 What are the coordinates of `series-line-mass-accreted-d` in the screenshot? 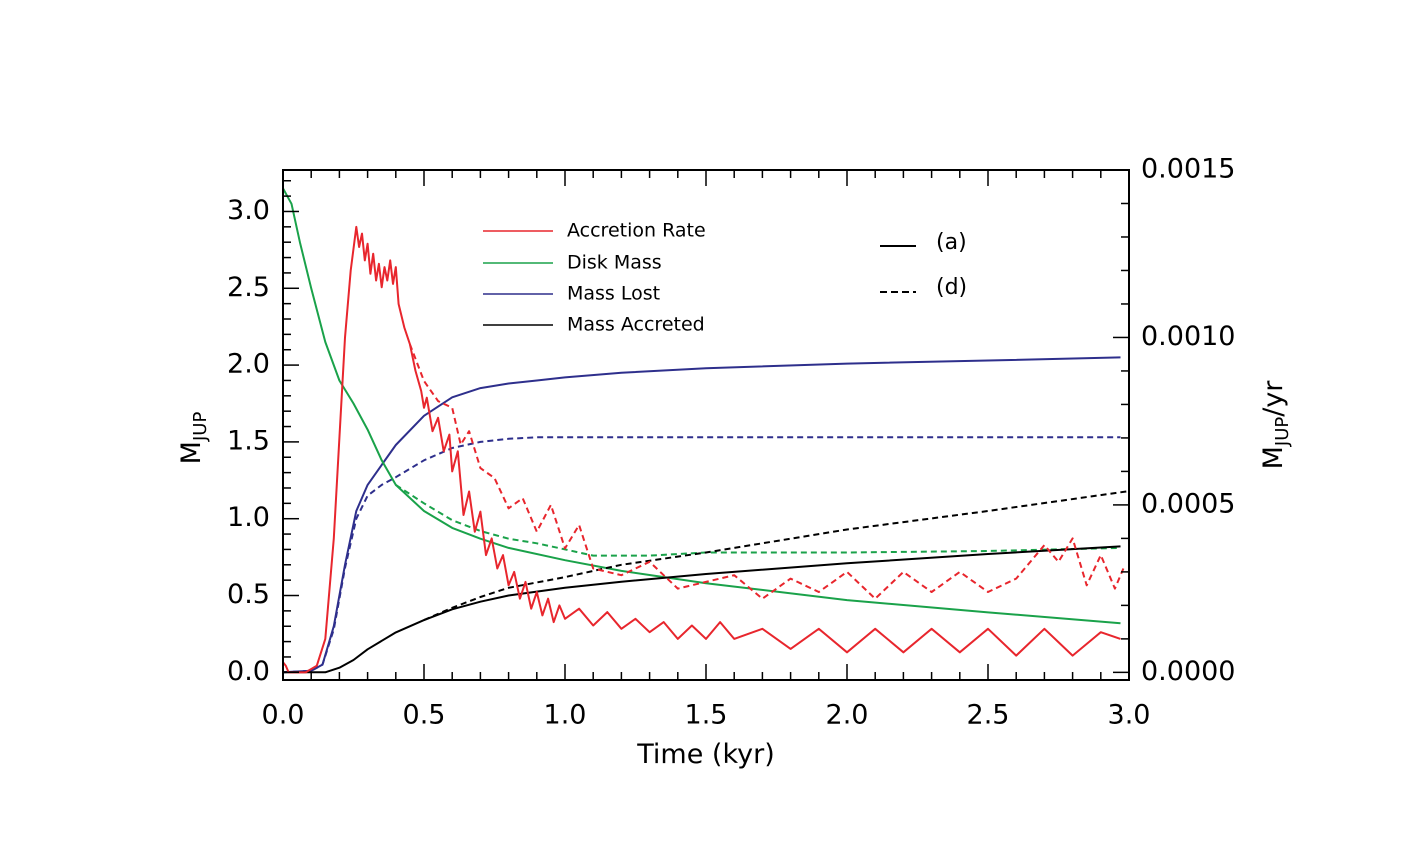 It's located at (776, 556).